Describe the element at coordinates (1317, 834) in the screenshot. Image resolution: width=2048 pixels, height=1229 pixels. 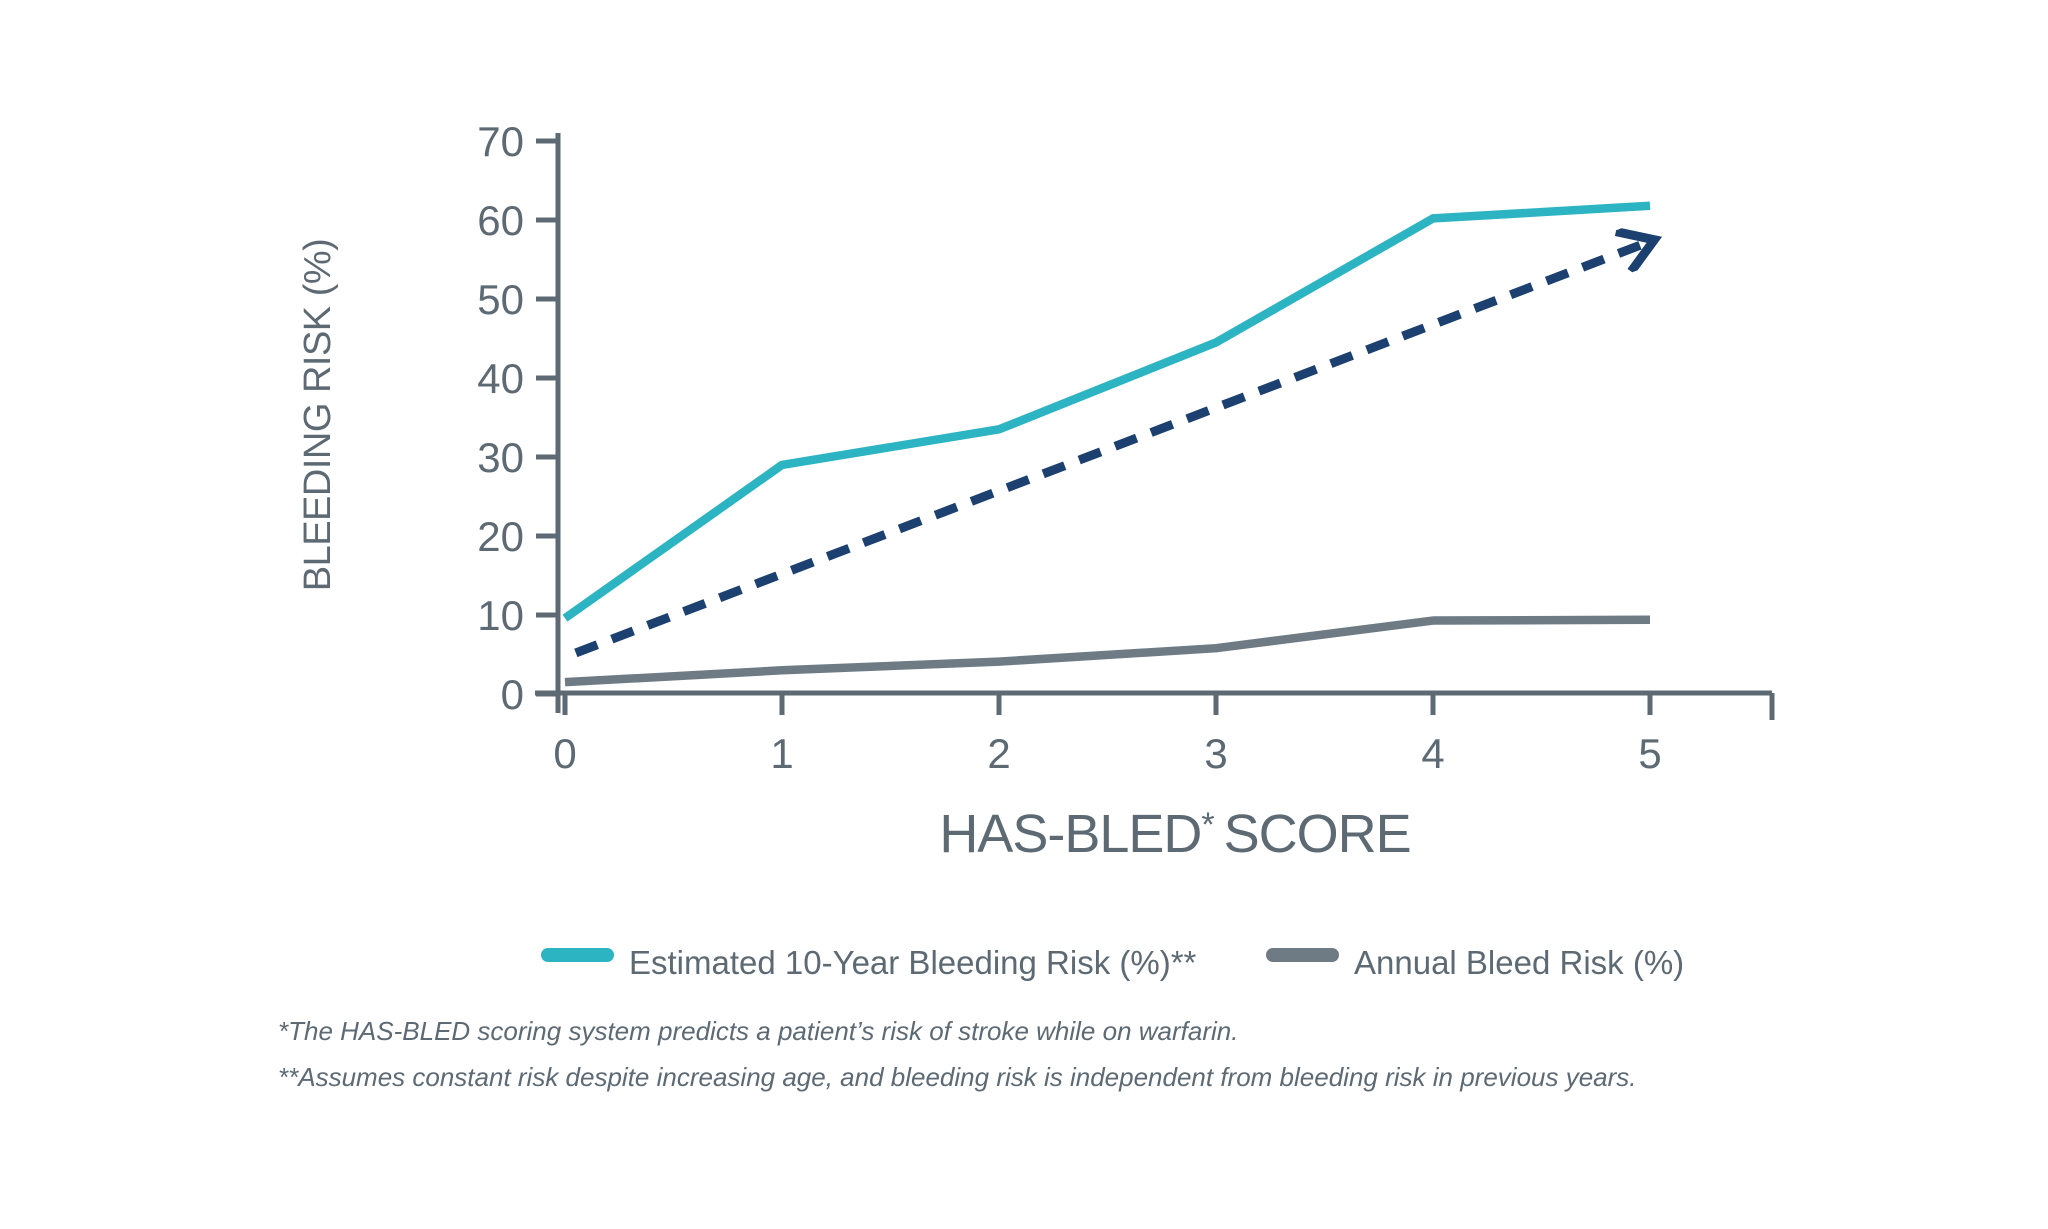
I see `x-axis-title-rest: SCORE` at that location.